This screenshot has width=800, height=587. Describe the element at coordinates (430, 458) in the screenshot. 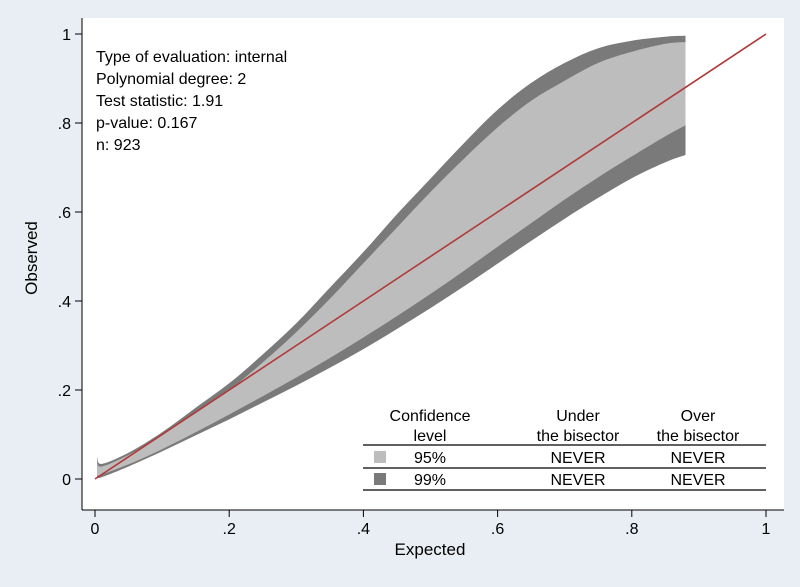

I see `legend-level-label: 95%` at that location.